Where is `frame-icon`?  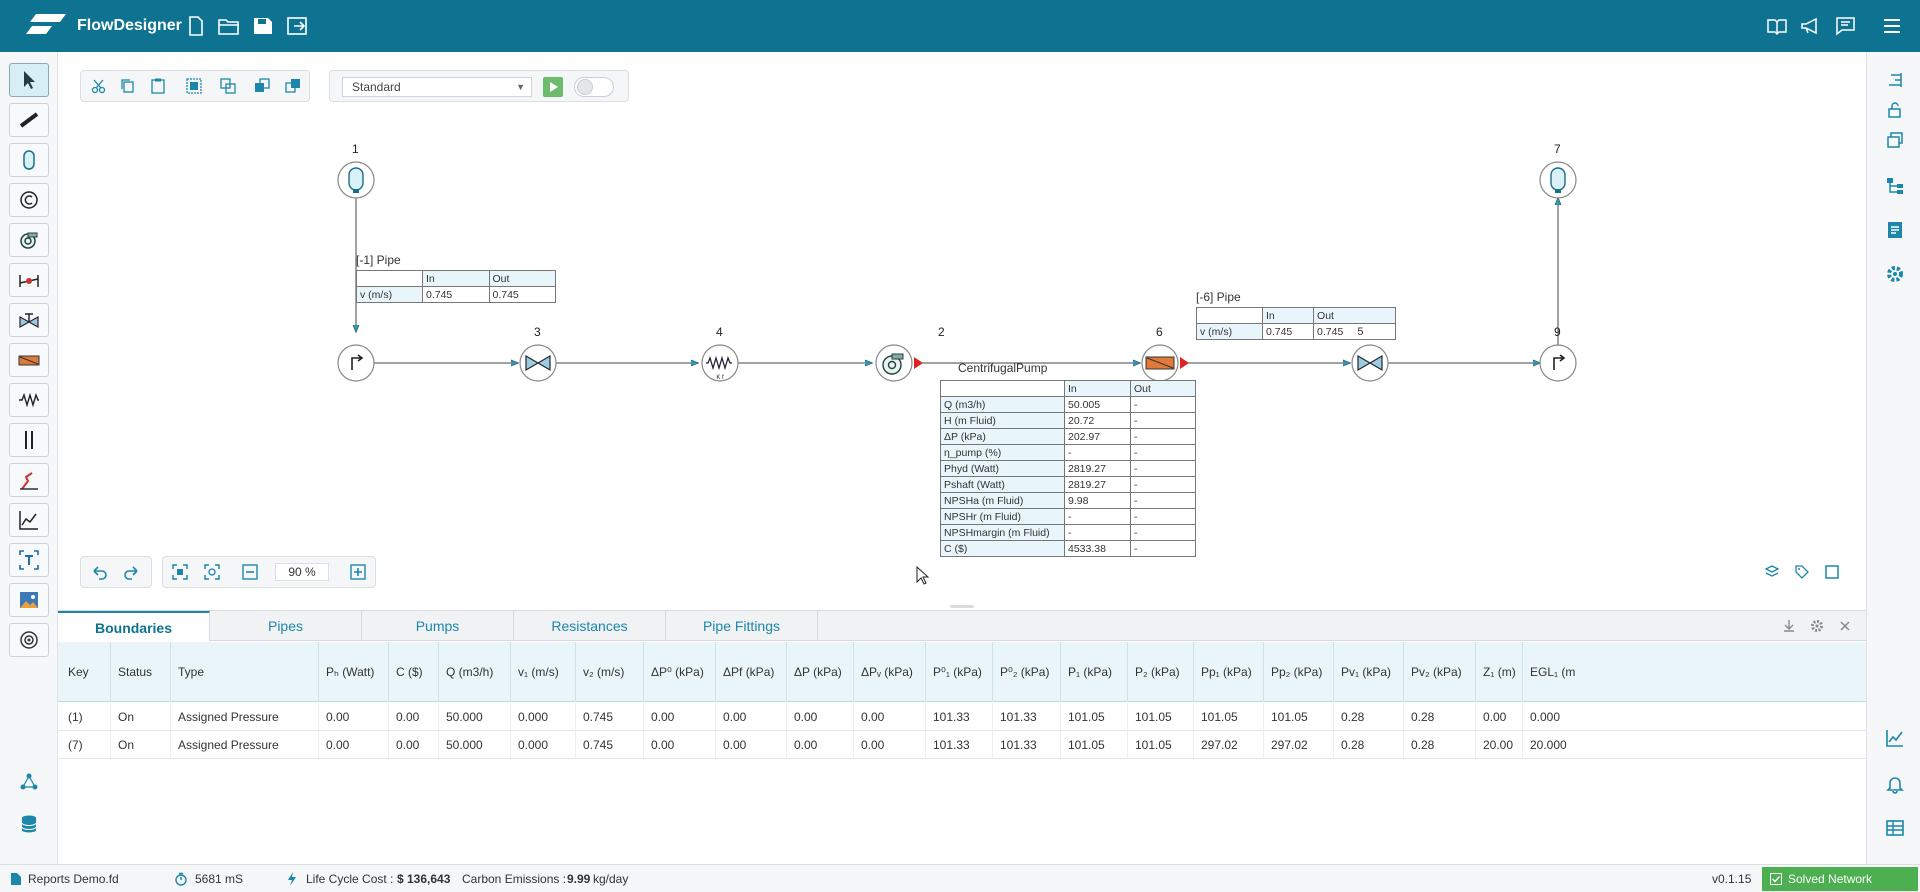
frame-icon is located at coordinates (1832, 572).